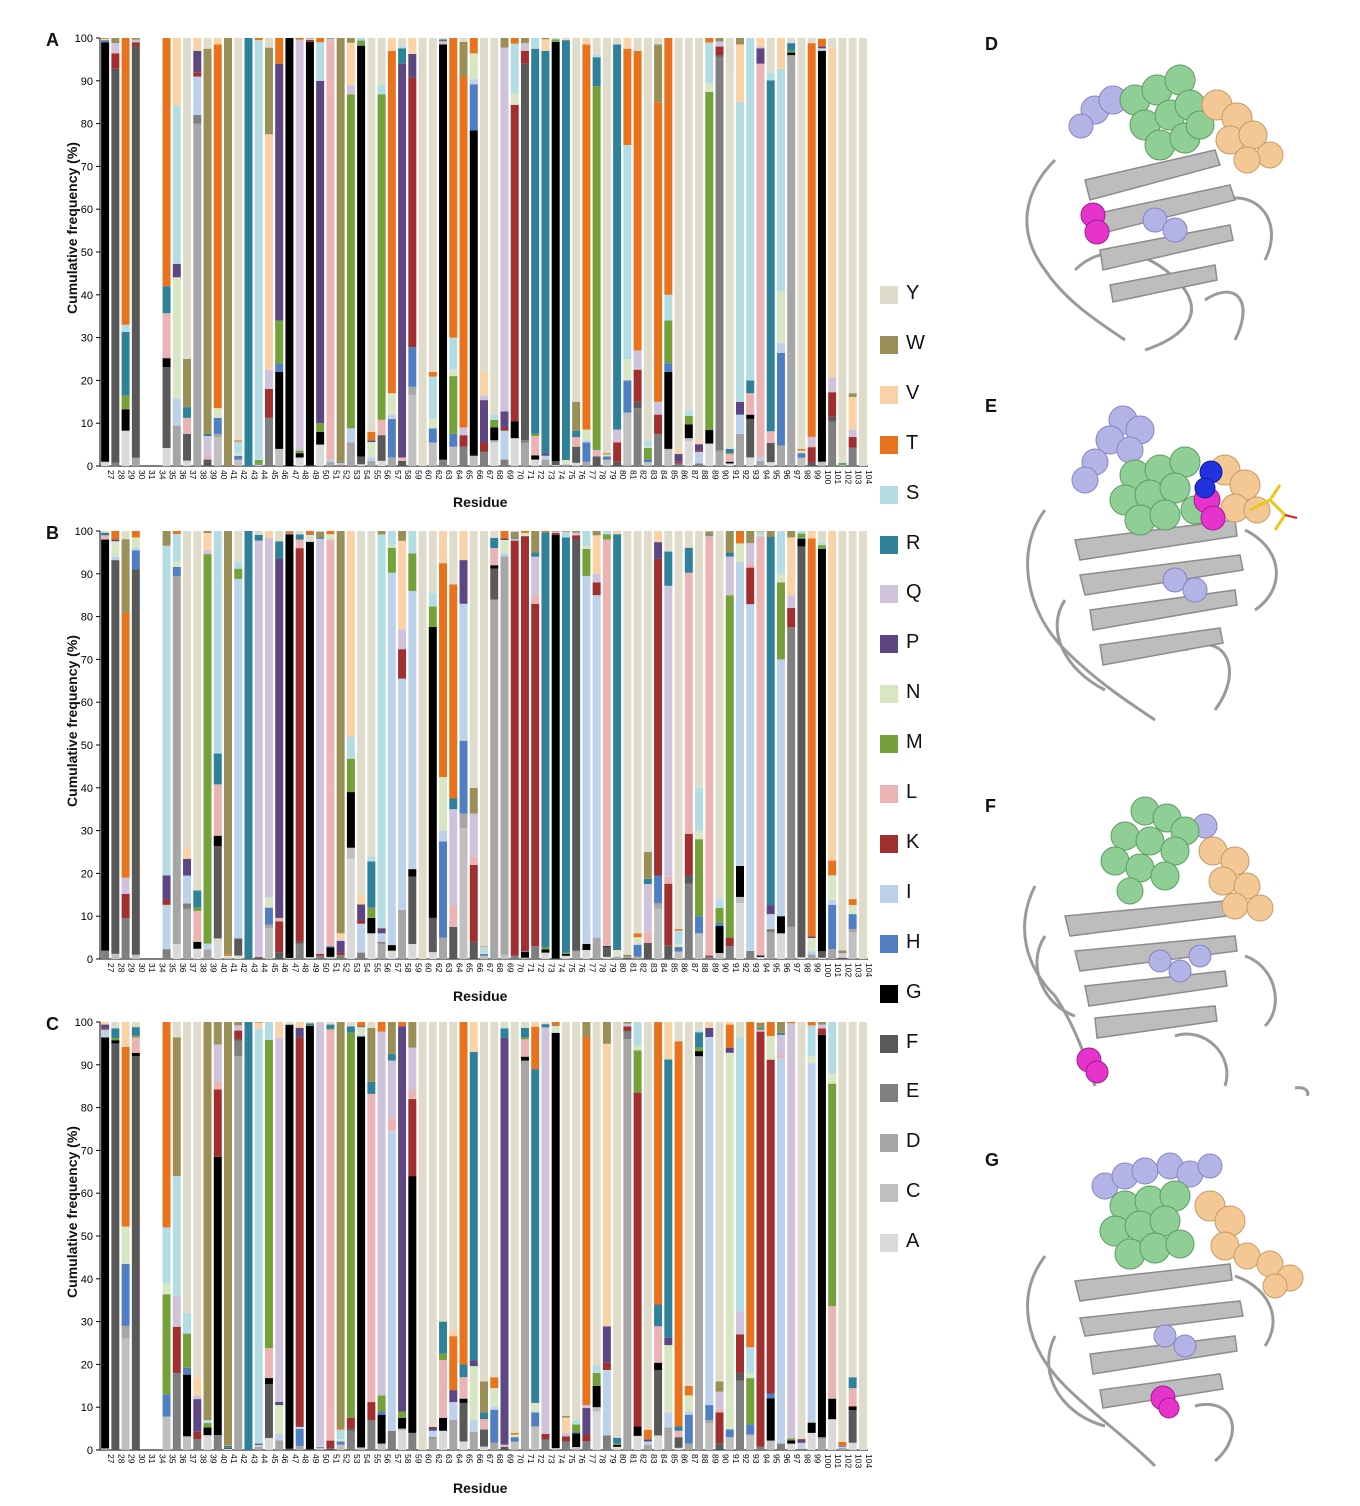  I want to click on x-tick-label: 30, so click(142, 1459).